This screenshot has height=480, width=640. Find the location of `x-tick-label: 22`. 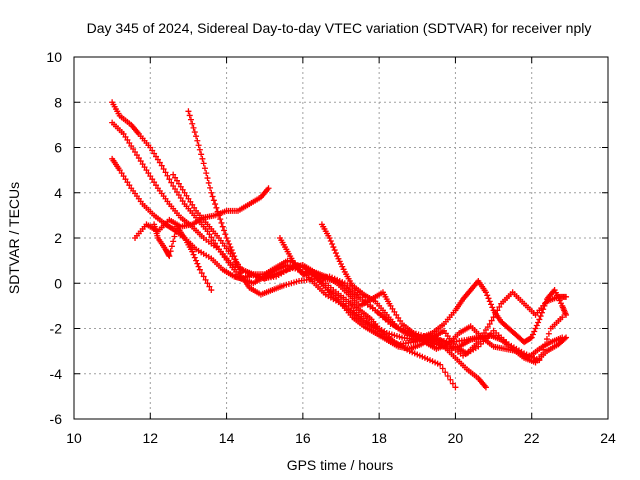

x-tick-label: 22 is located at coordinates (532, 438).